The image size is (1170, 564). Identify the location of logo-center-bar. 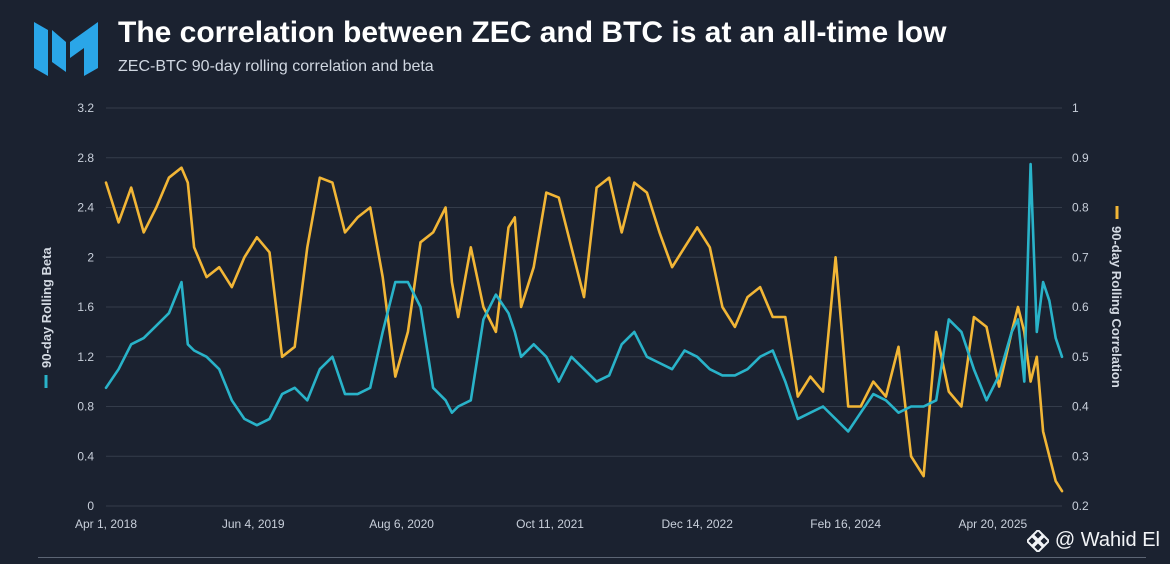
(59, 51).